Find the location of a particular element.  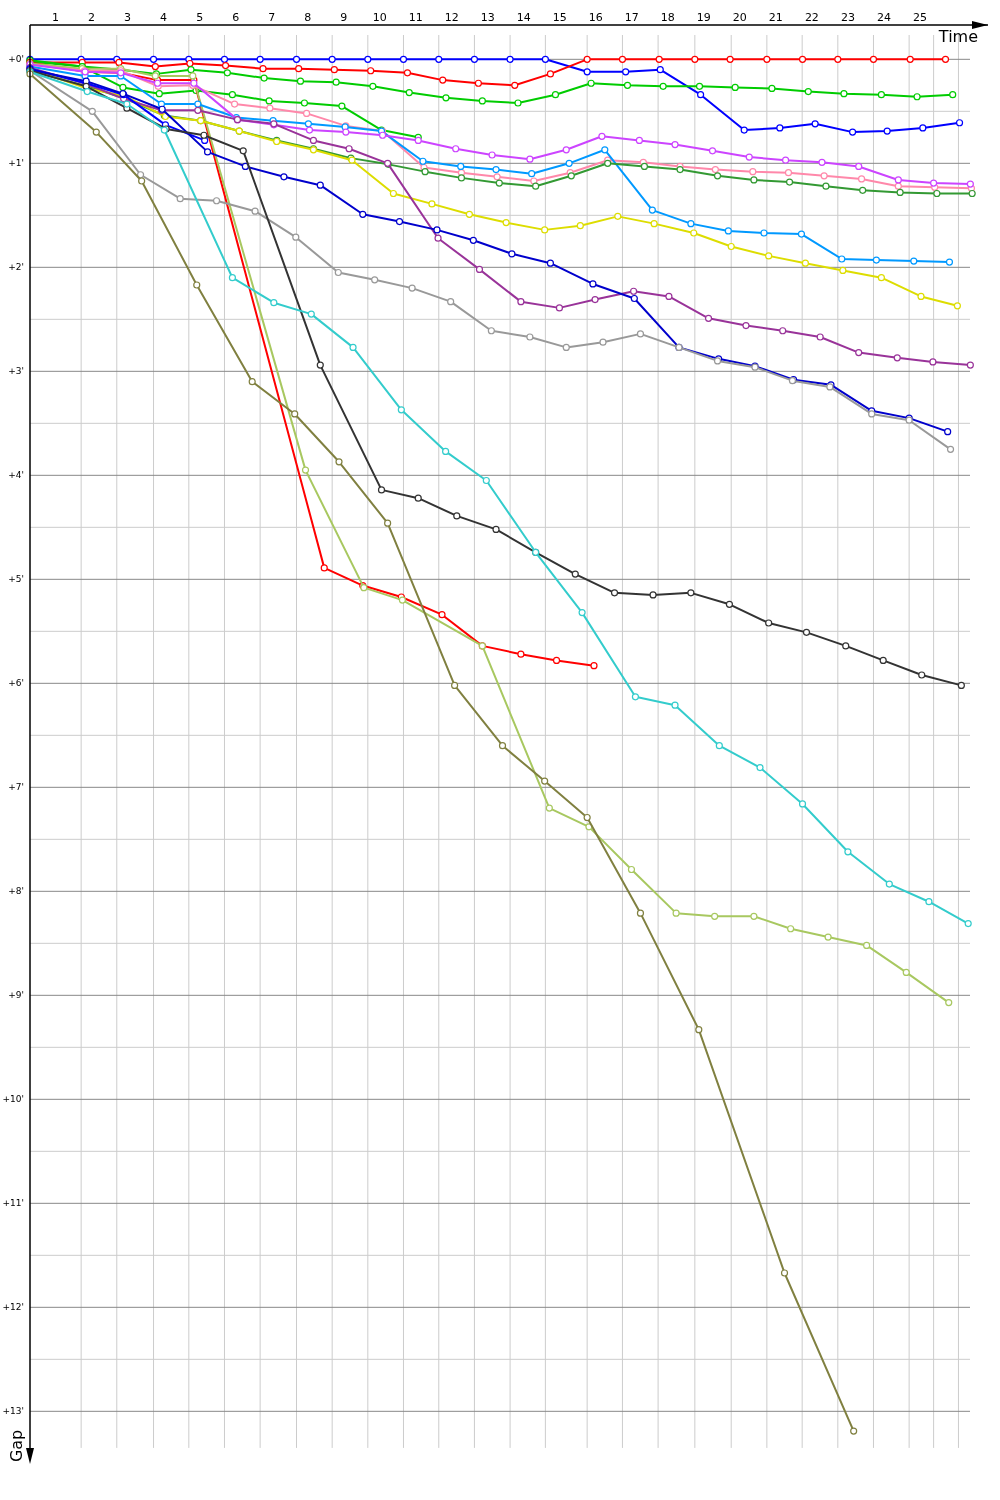

x-tick-label: 9 is located at coordinates (344, 17).